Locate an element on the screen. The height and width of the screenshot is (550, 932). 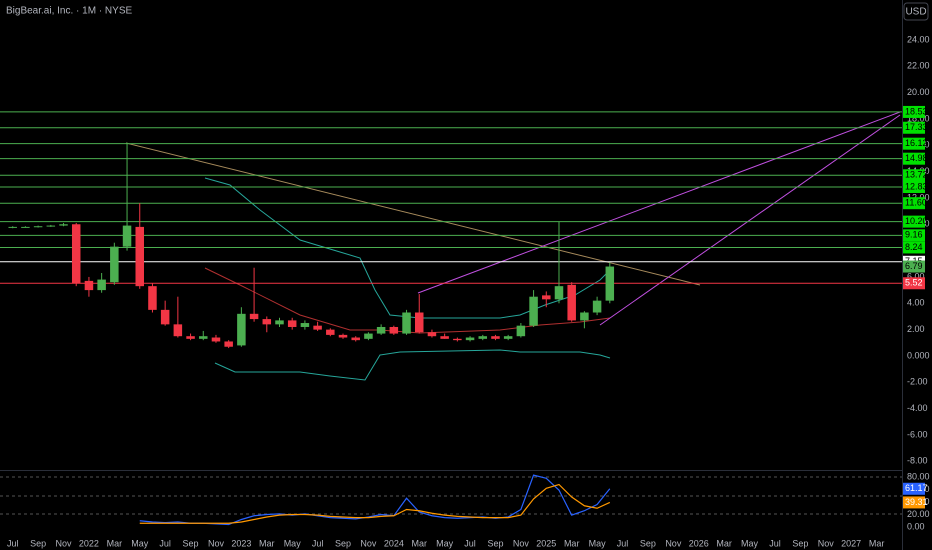
band-upper is located at coordinates (407, 248).